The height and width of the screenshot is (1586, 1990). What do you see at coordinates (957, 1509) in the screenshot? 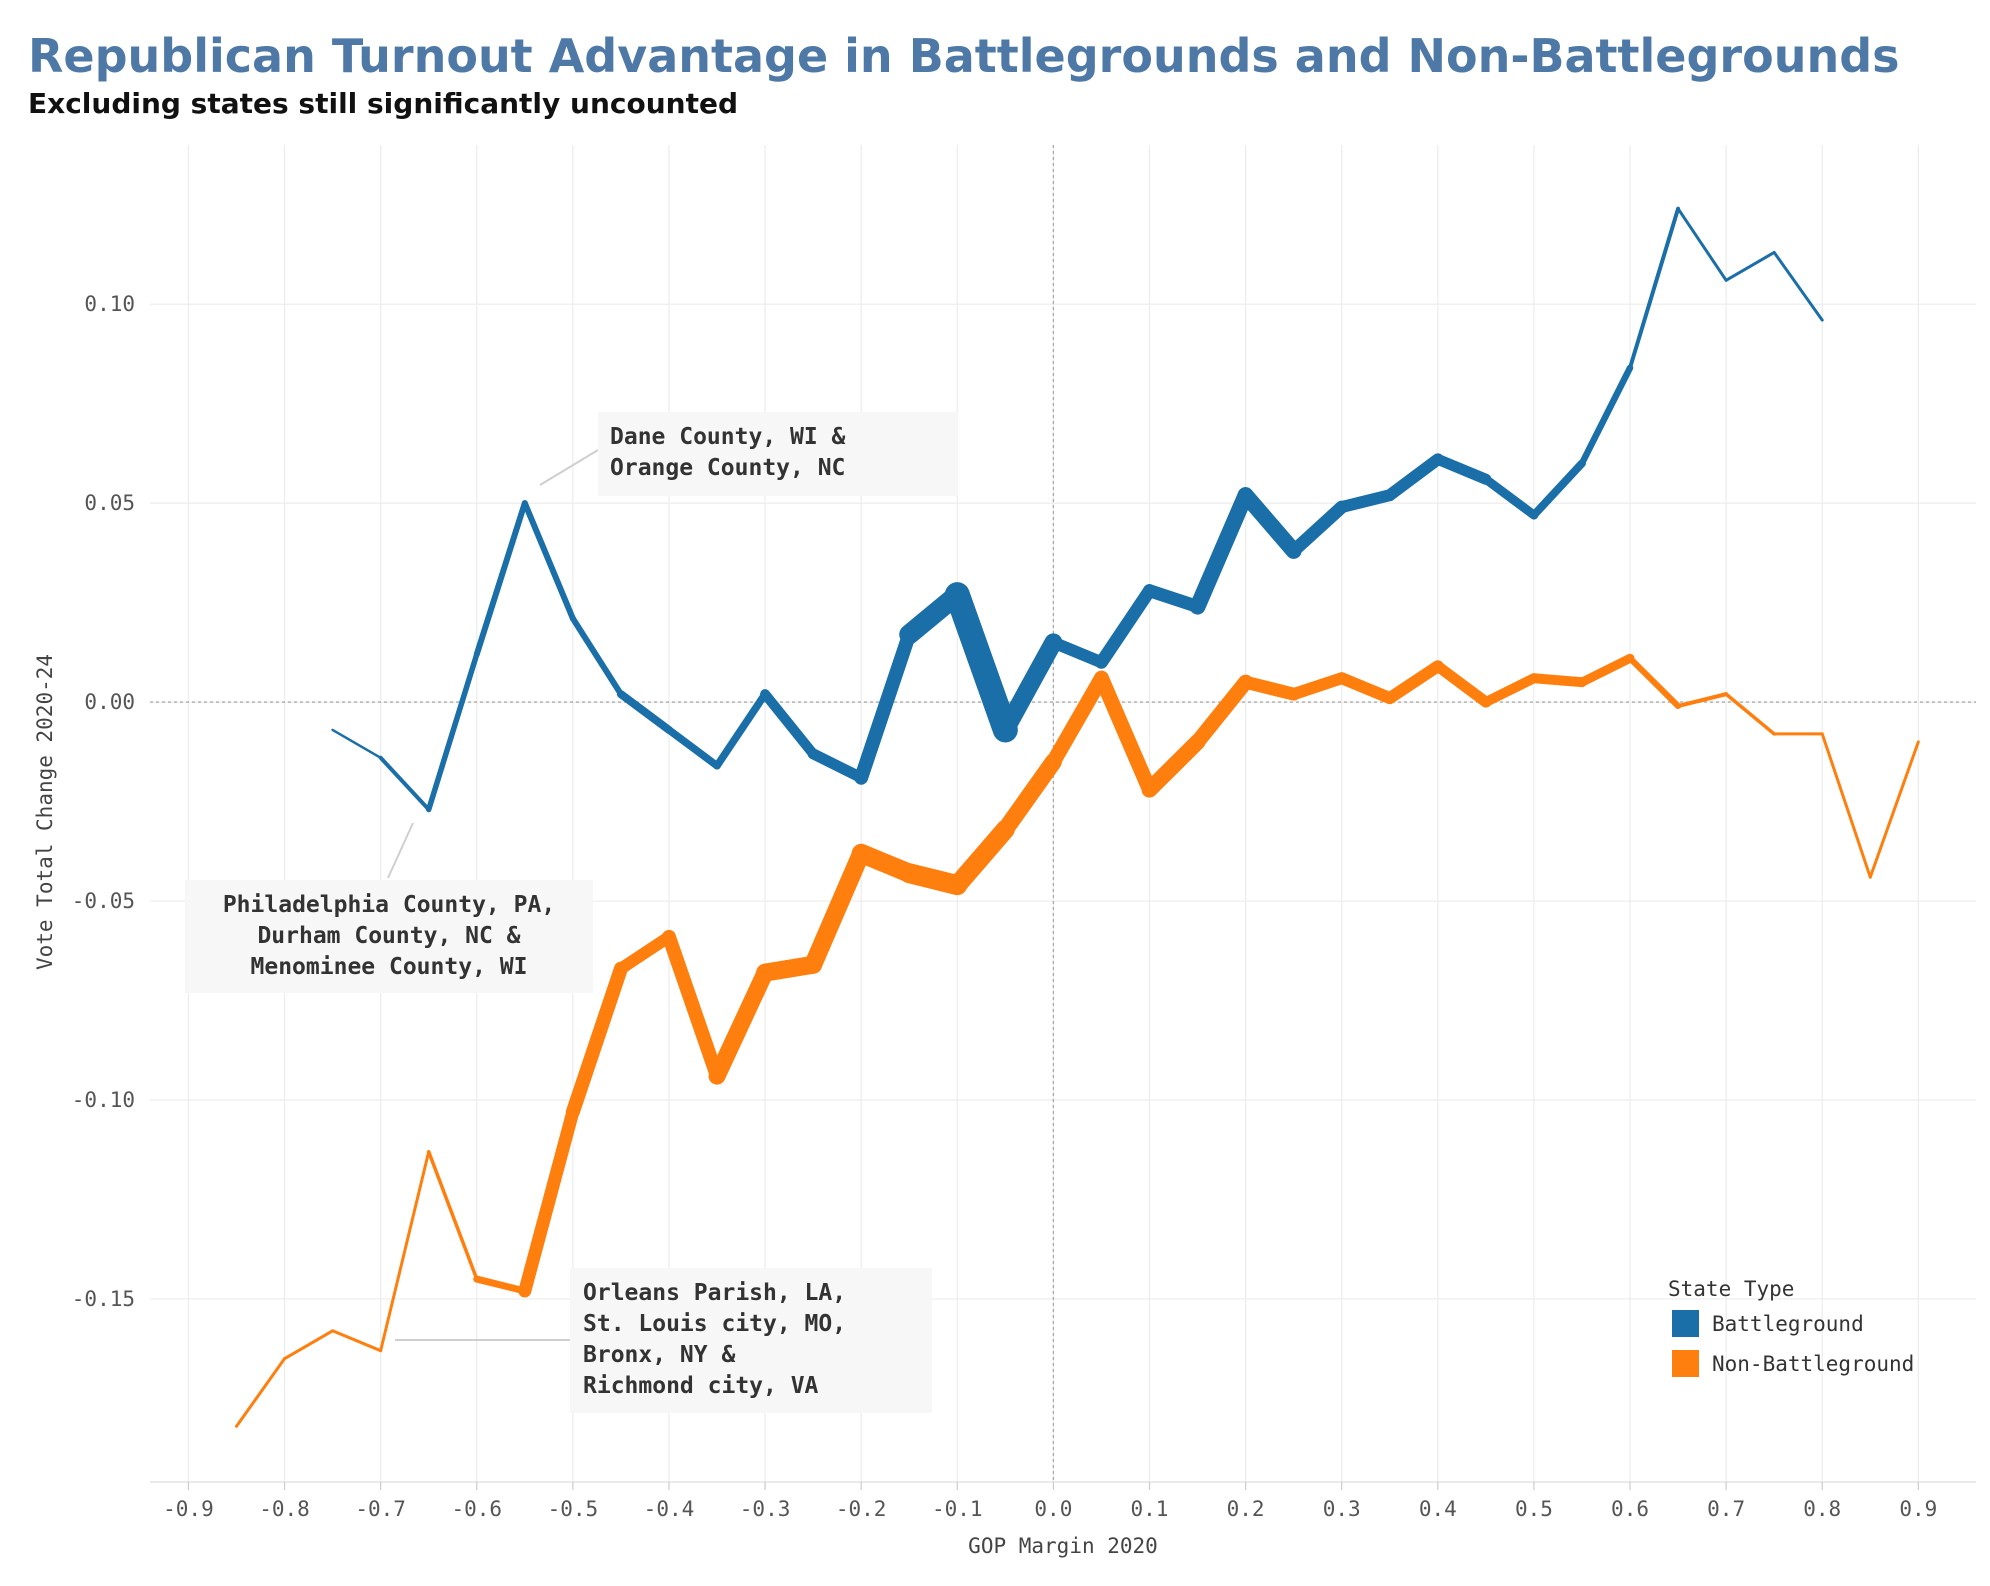
I see `x-tick-label: -0.1` at bounding box center [957, 1509].